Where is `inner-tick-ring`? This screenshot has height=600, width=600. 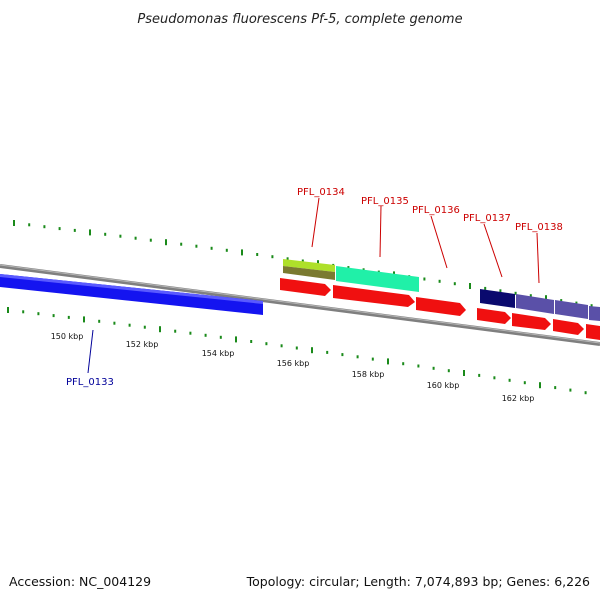
inner-tick-ring is located at coordinates (297, 351).